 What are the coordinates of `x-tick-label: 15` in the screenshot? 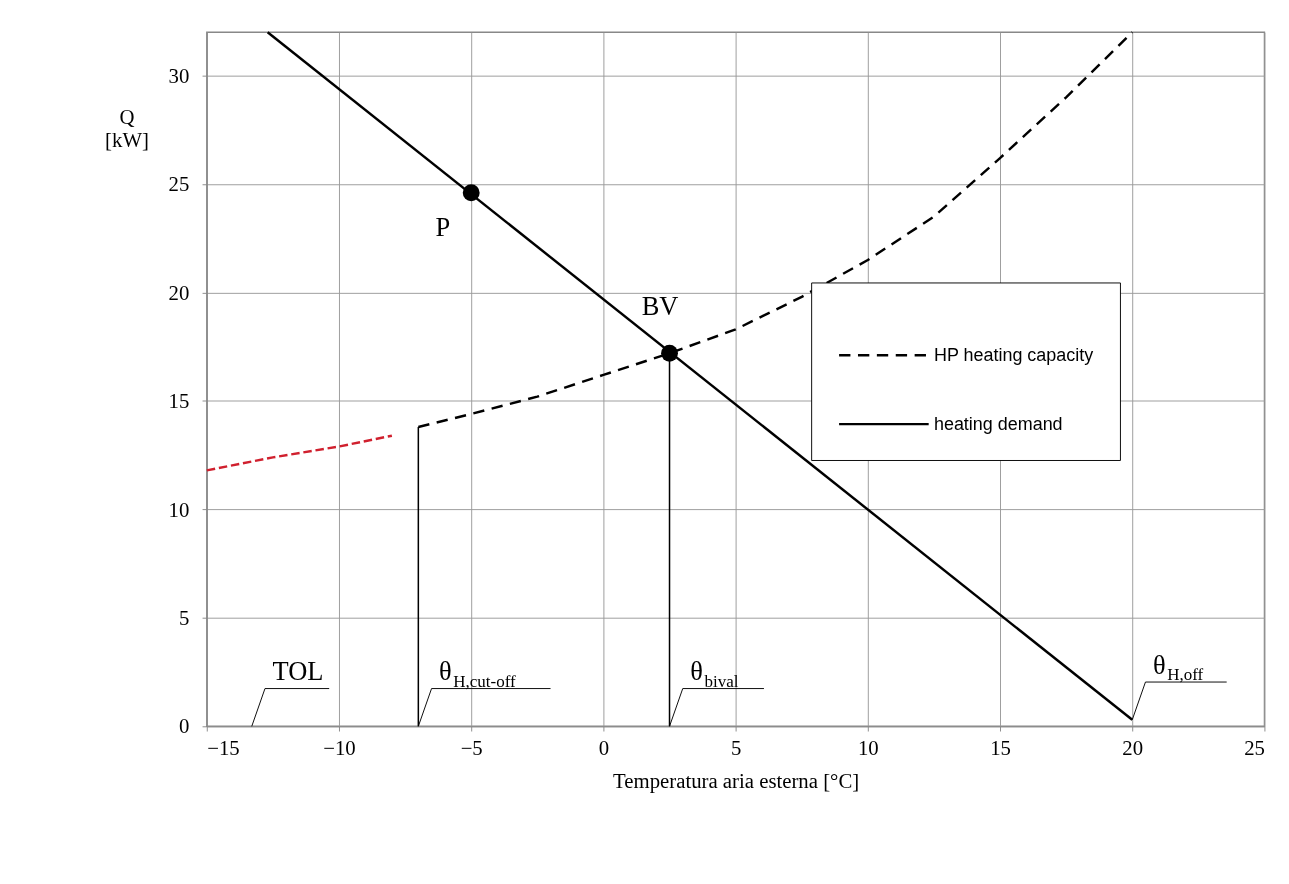 It's located at (1000, 748).